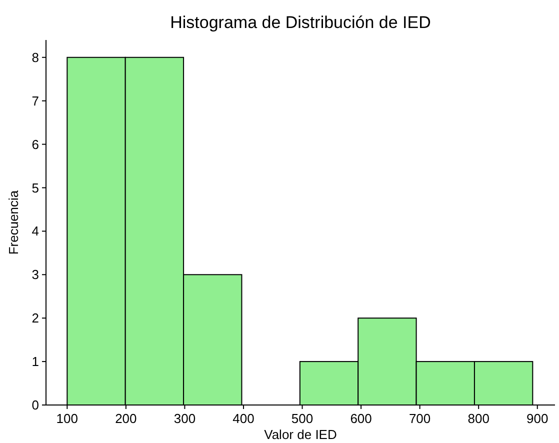 This screenshot has height=443, width=559. Describe the element at coordinates (126, 418) in the screenshot. I see `x-tick-label: 200` at that location.